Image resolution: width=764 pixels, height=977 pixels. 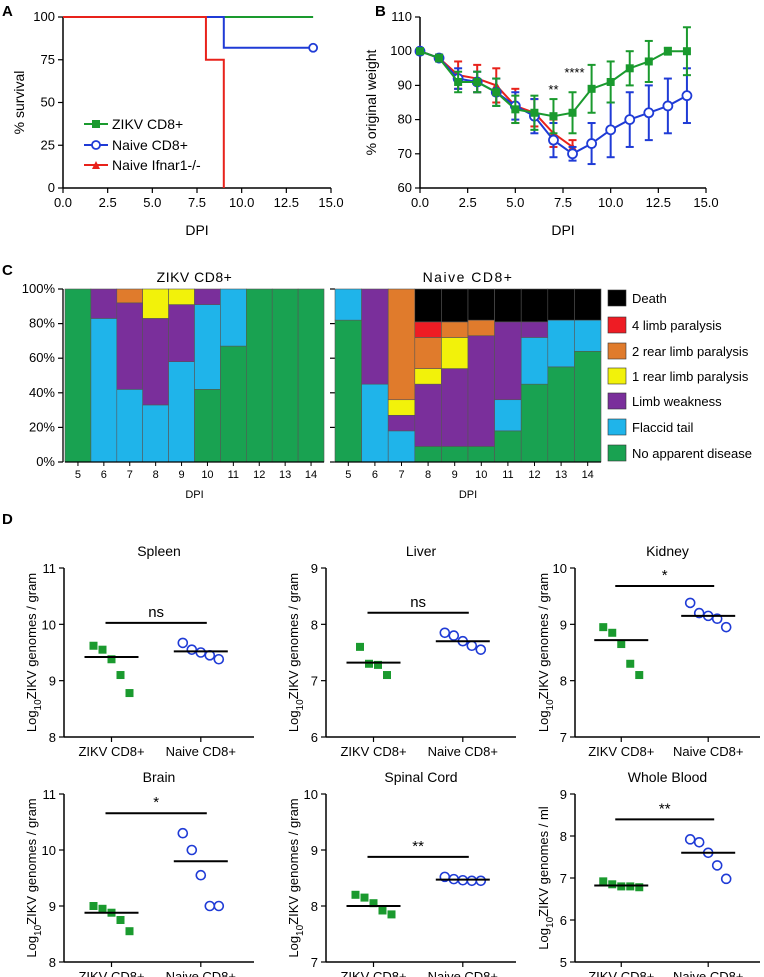 What do you see at coordinates (405, 187) in the screenshot?
I see `b-y-tick-label: 60` at bounding box center [405, 187].